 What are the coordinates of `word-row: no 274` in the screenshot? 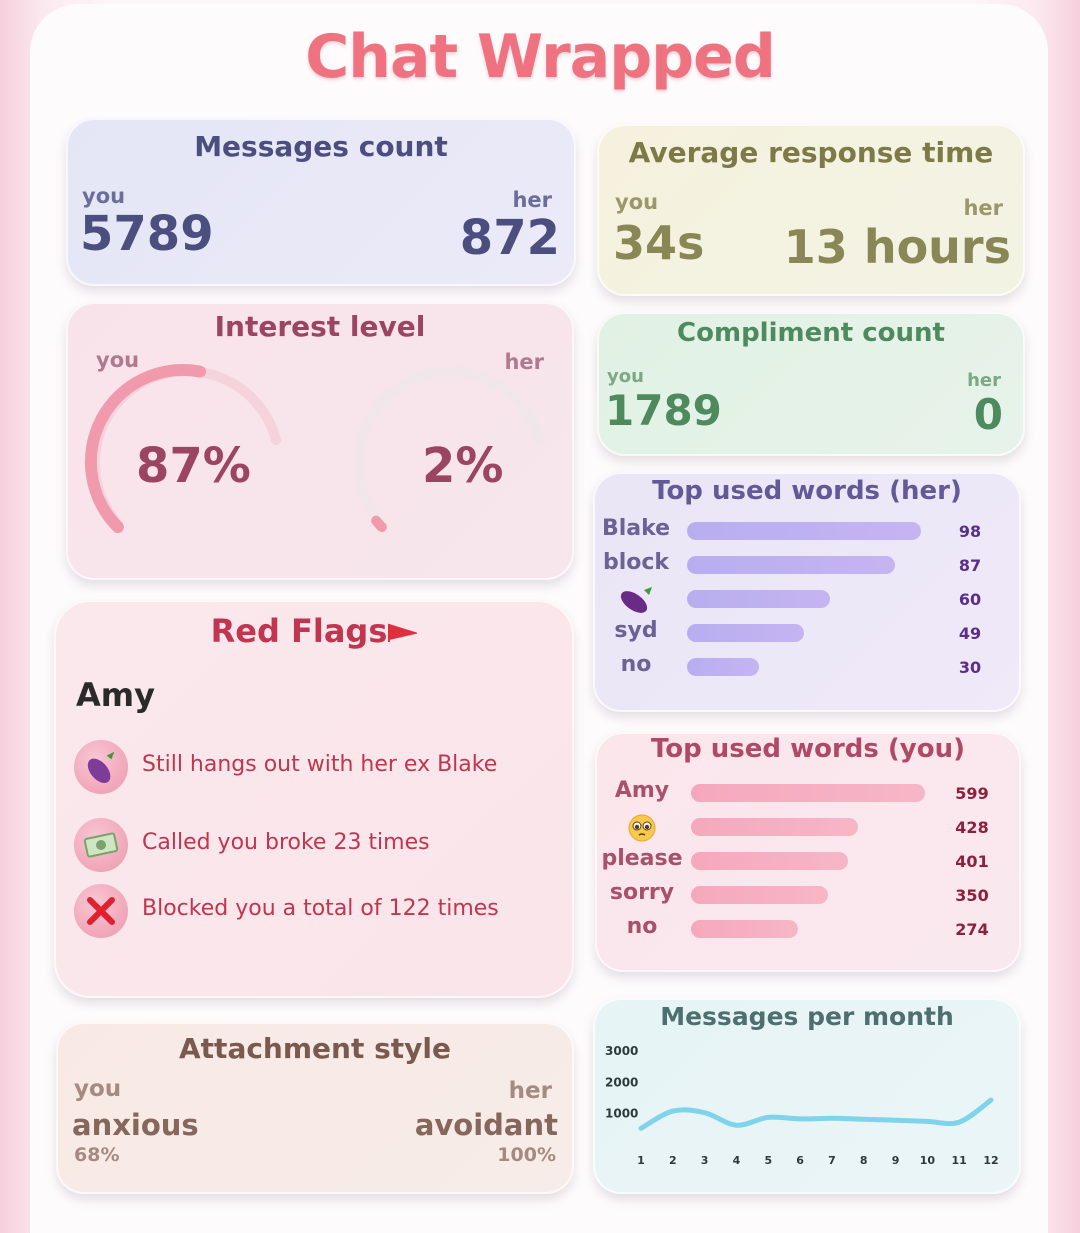 It's located at (808, 929).